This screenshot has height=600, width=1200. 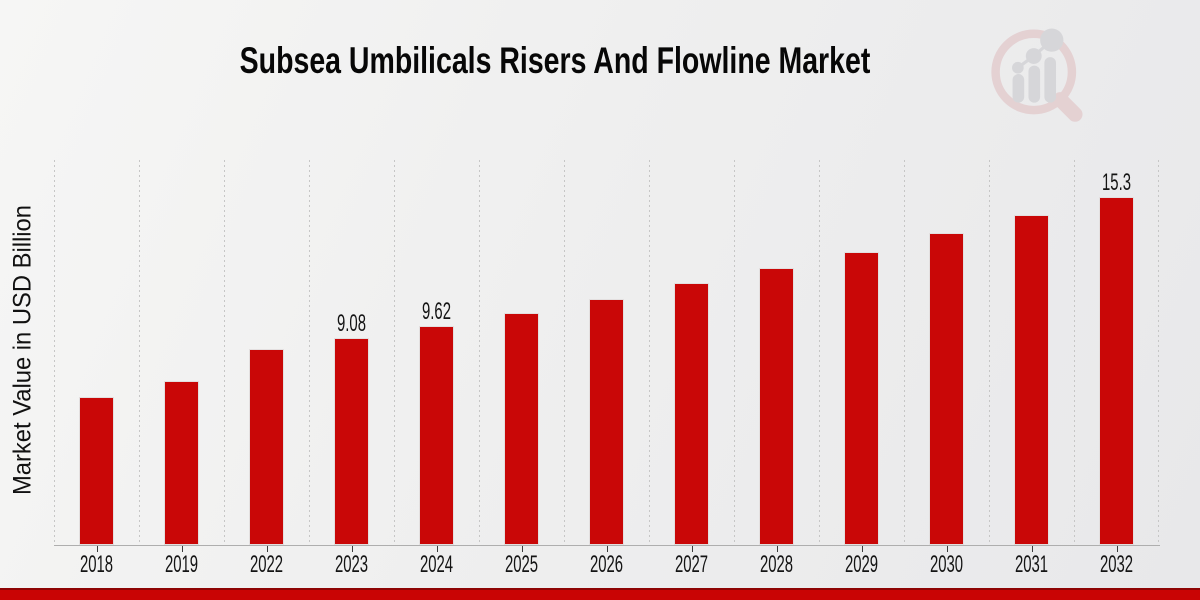 I want to click on x-tick-label: 2019, so click(x=181, y=564).